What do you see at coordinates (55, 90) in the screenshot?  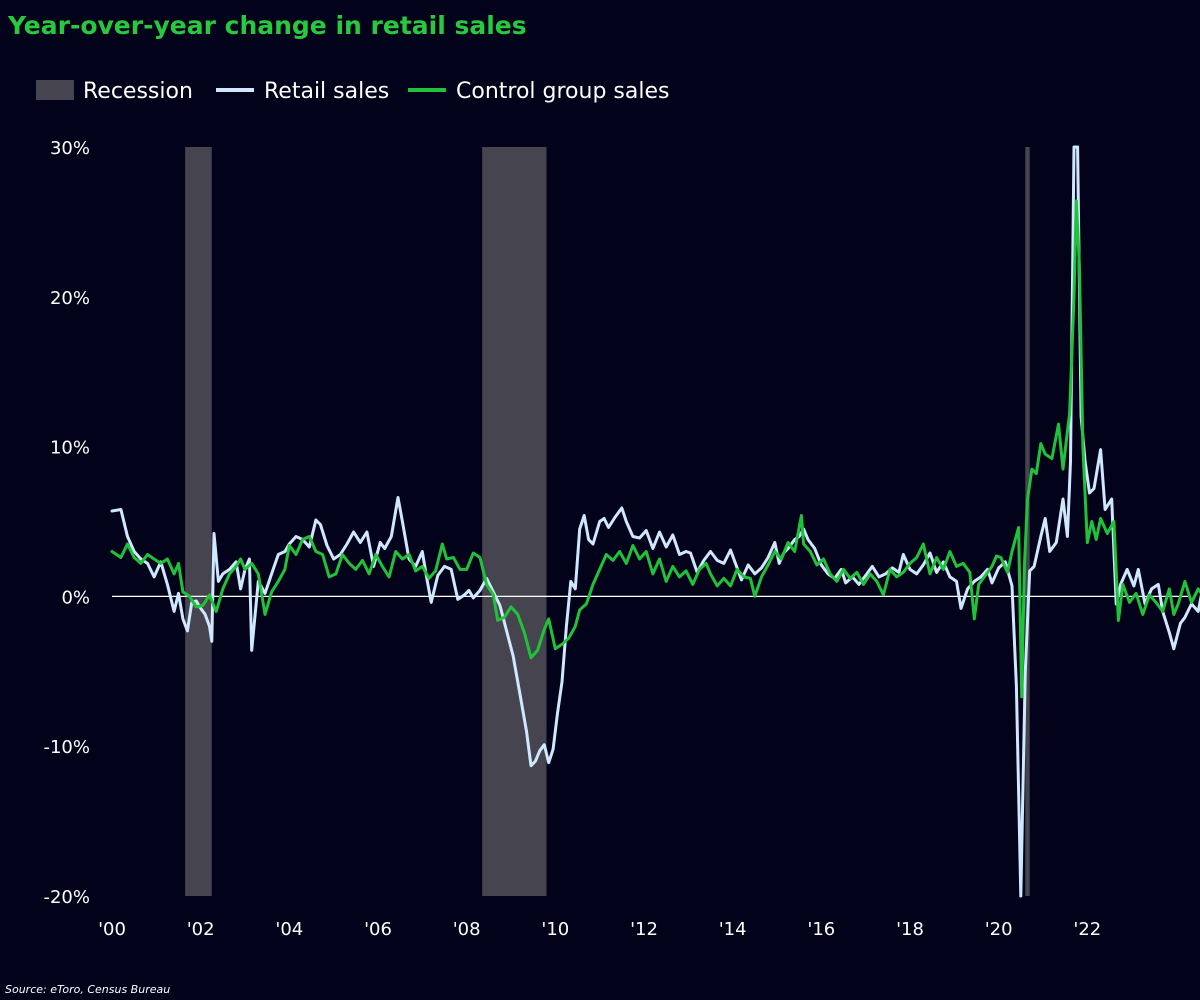 I see `legend-swatch-recession` at bounding box center [55, 90].